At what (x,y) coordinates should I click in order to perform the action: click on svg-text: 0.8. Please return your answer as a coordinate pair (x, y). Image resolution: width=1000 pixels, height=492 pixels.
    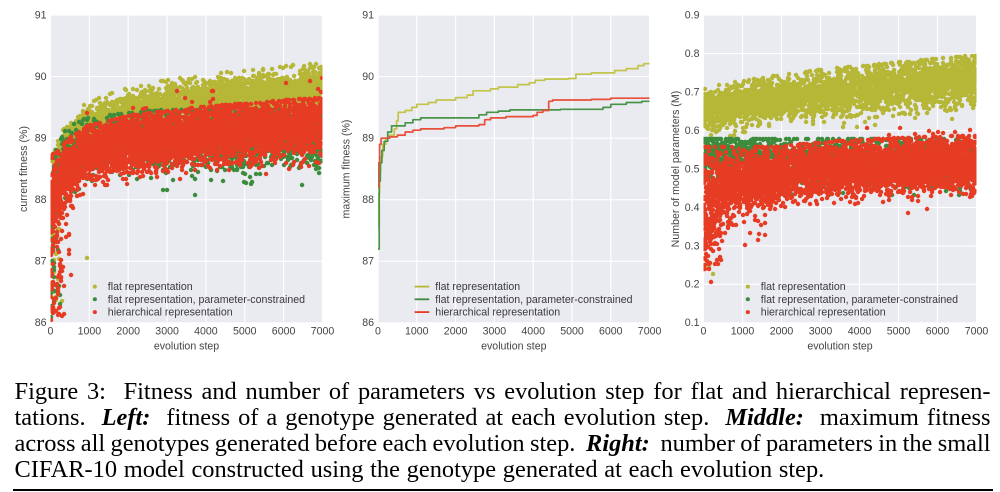
    Looking at the image, I should click on (692, 54).